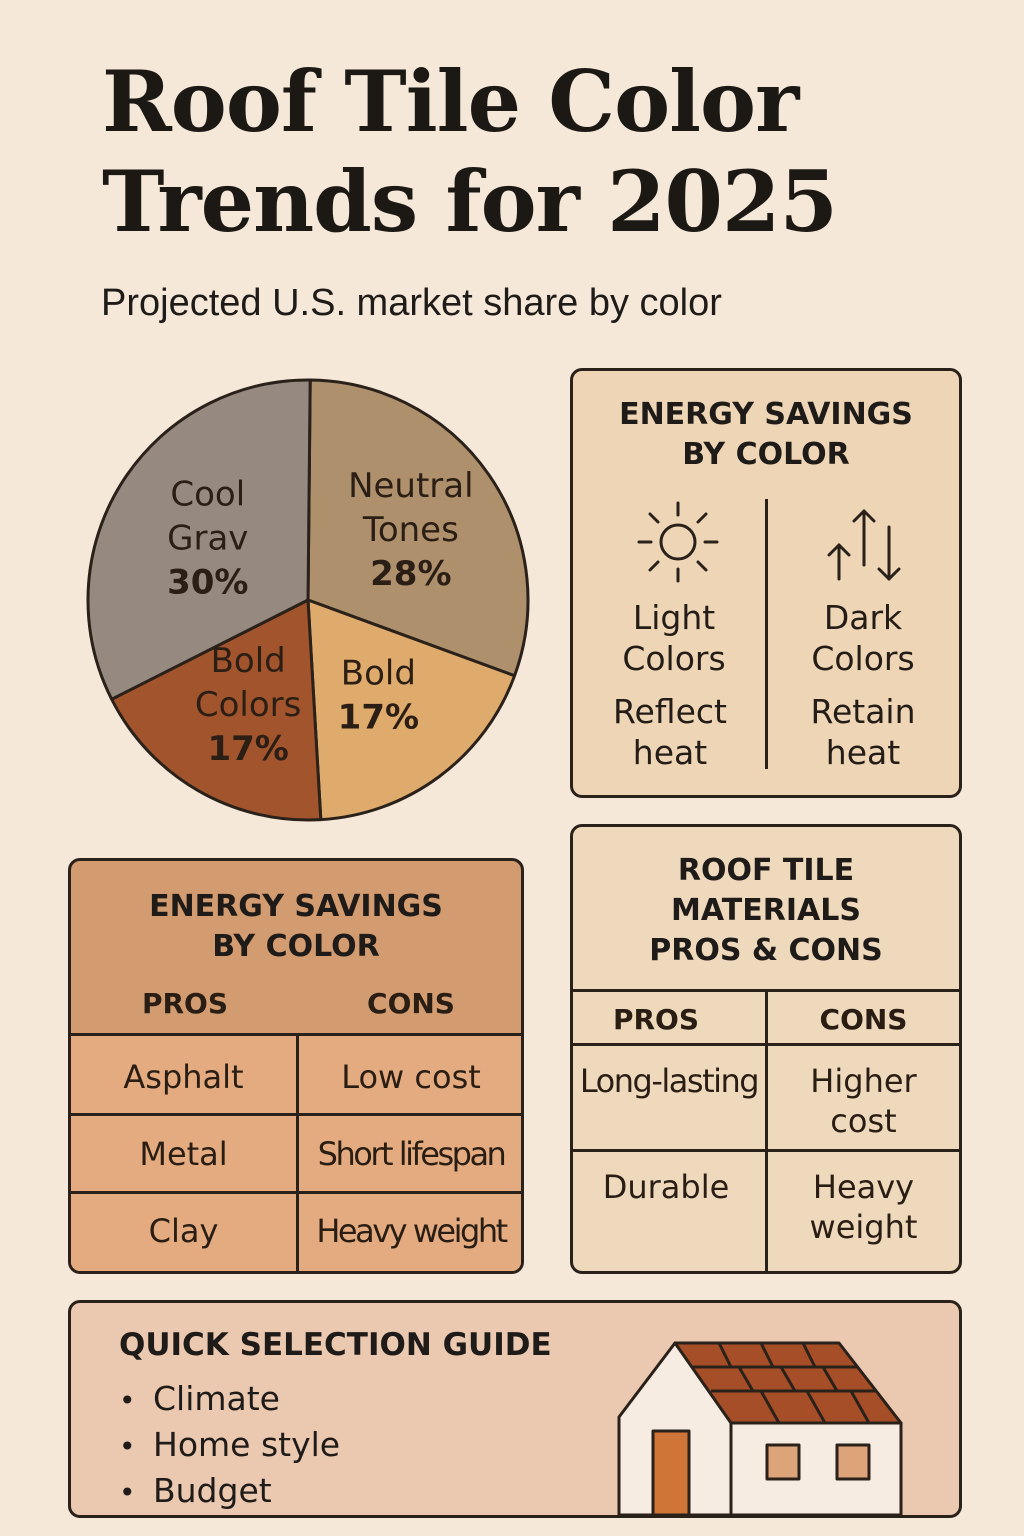 This screenshot has height=1536, width=1024. I want to click on table2-col-cons: CONS, so click(863, 1019).